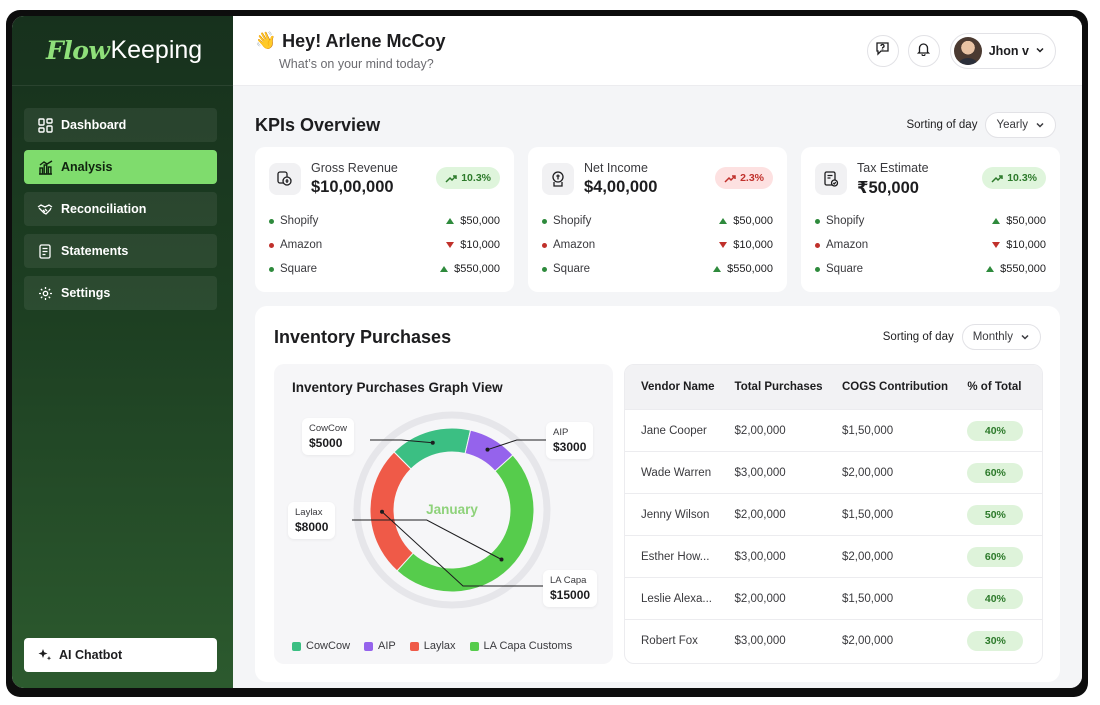 The image size is (1100, 705). Describe the element at coordinates (354, 168) in the screenshot. I see `kpi-name: Gross Revenue` at that location.